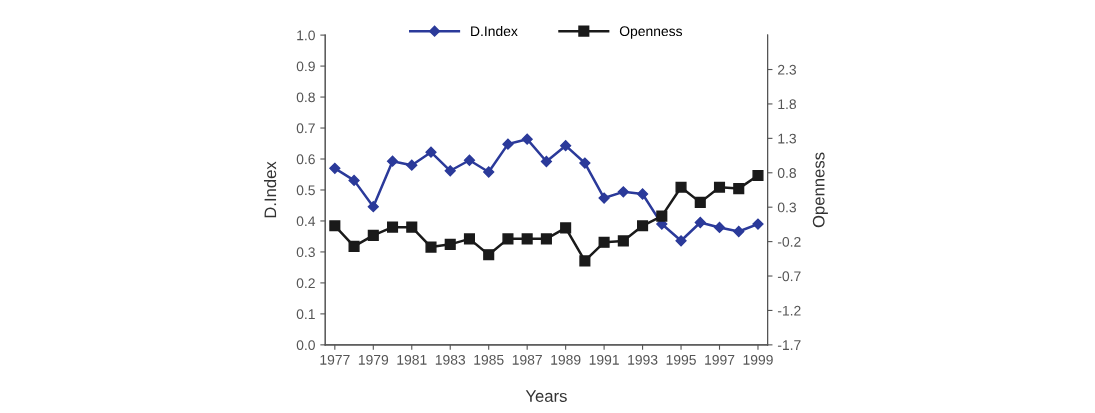  I want to click on y2-tick-label: 2.3, so click(787, 69).